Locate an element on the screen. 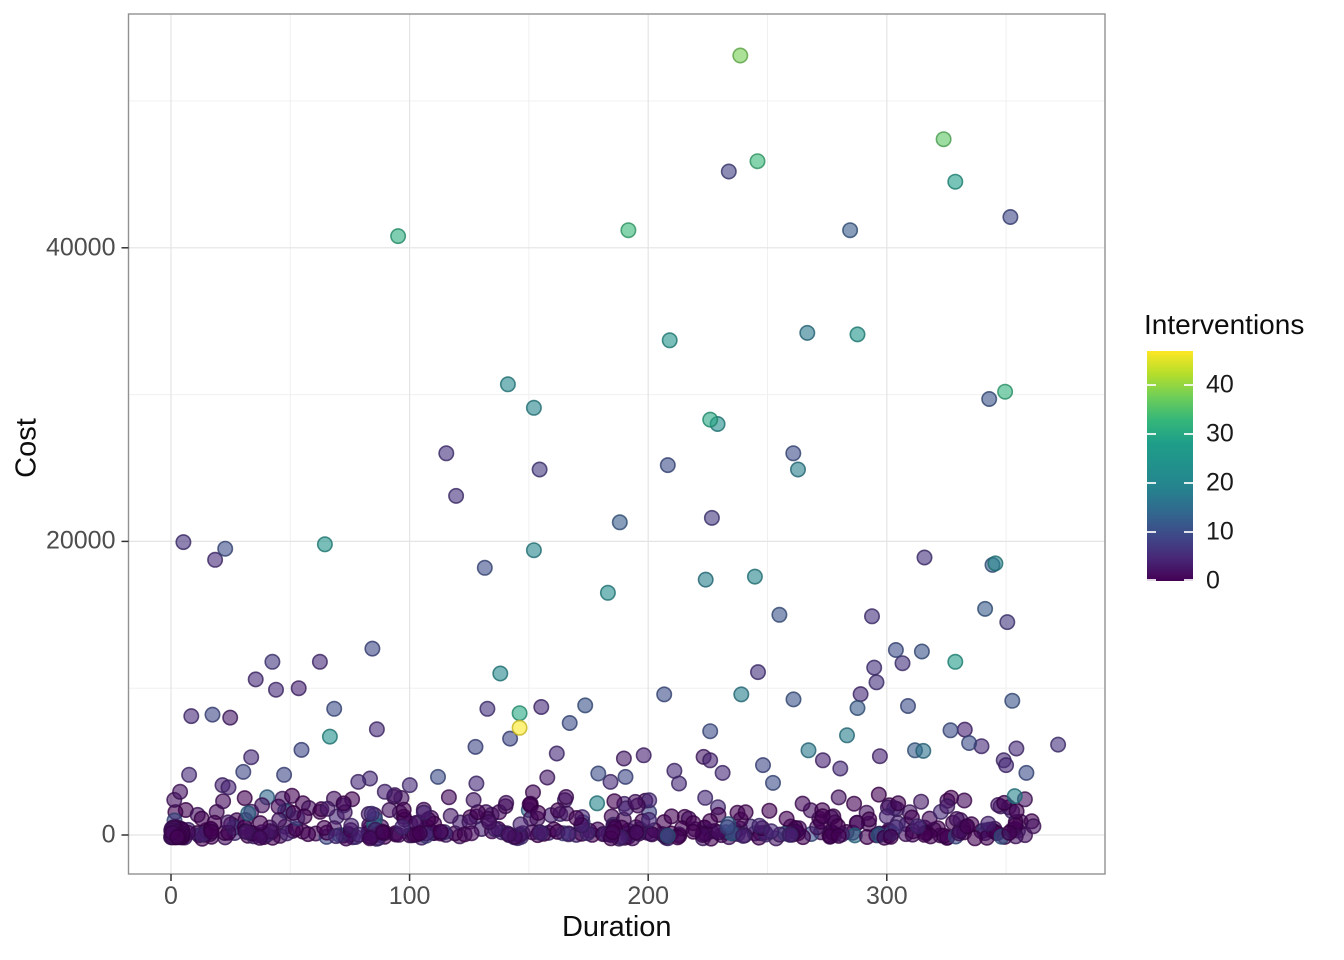 This screenshot has height=960, width=1344. legend-tick-label: 20 is located at coordinates (1220, 482).